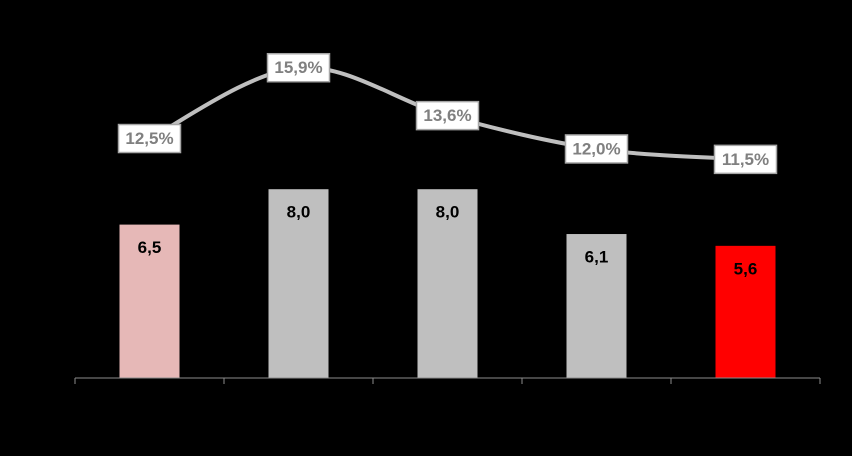  What do you see at coordinates (150, 247) in the screenshot?
I see `bar-value-label: 6,5` at bounding box center [150, 247].